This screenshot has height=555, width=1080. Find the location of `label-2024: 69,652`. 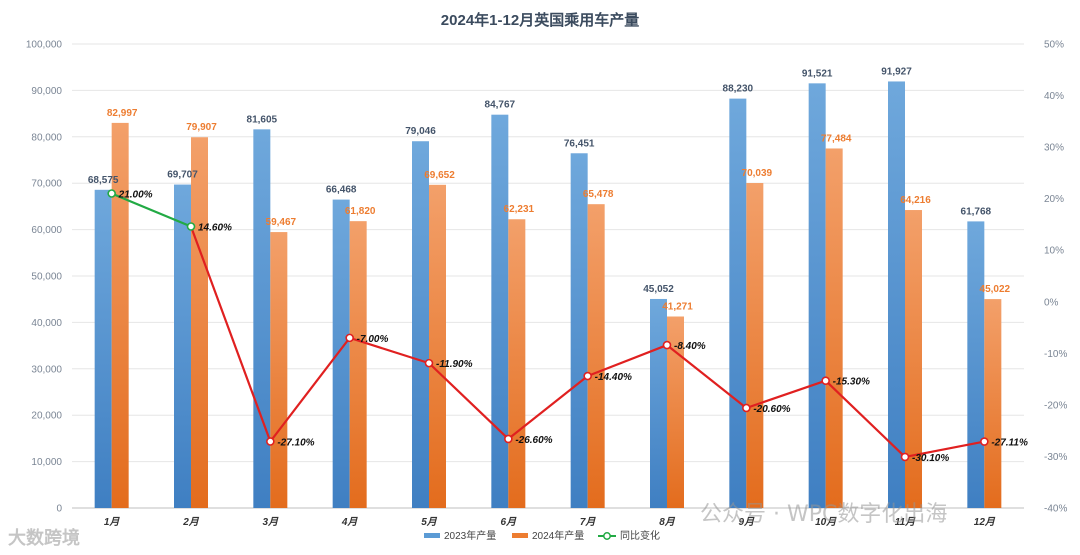

label-2024: 69,652 is located at coordinates (439, 175).